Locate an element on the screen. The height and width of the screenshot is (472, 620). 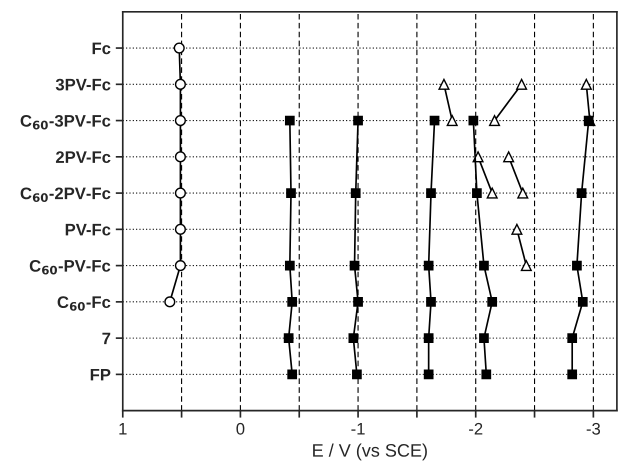
y-tick-label: C$_{60}$-Fc is located at coordinates (84, 303).